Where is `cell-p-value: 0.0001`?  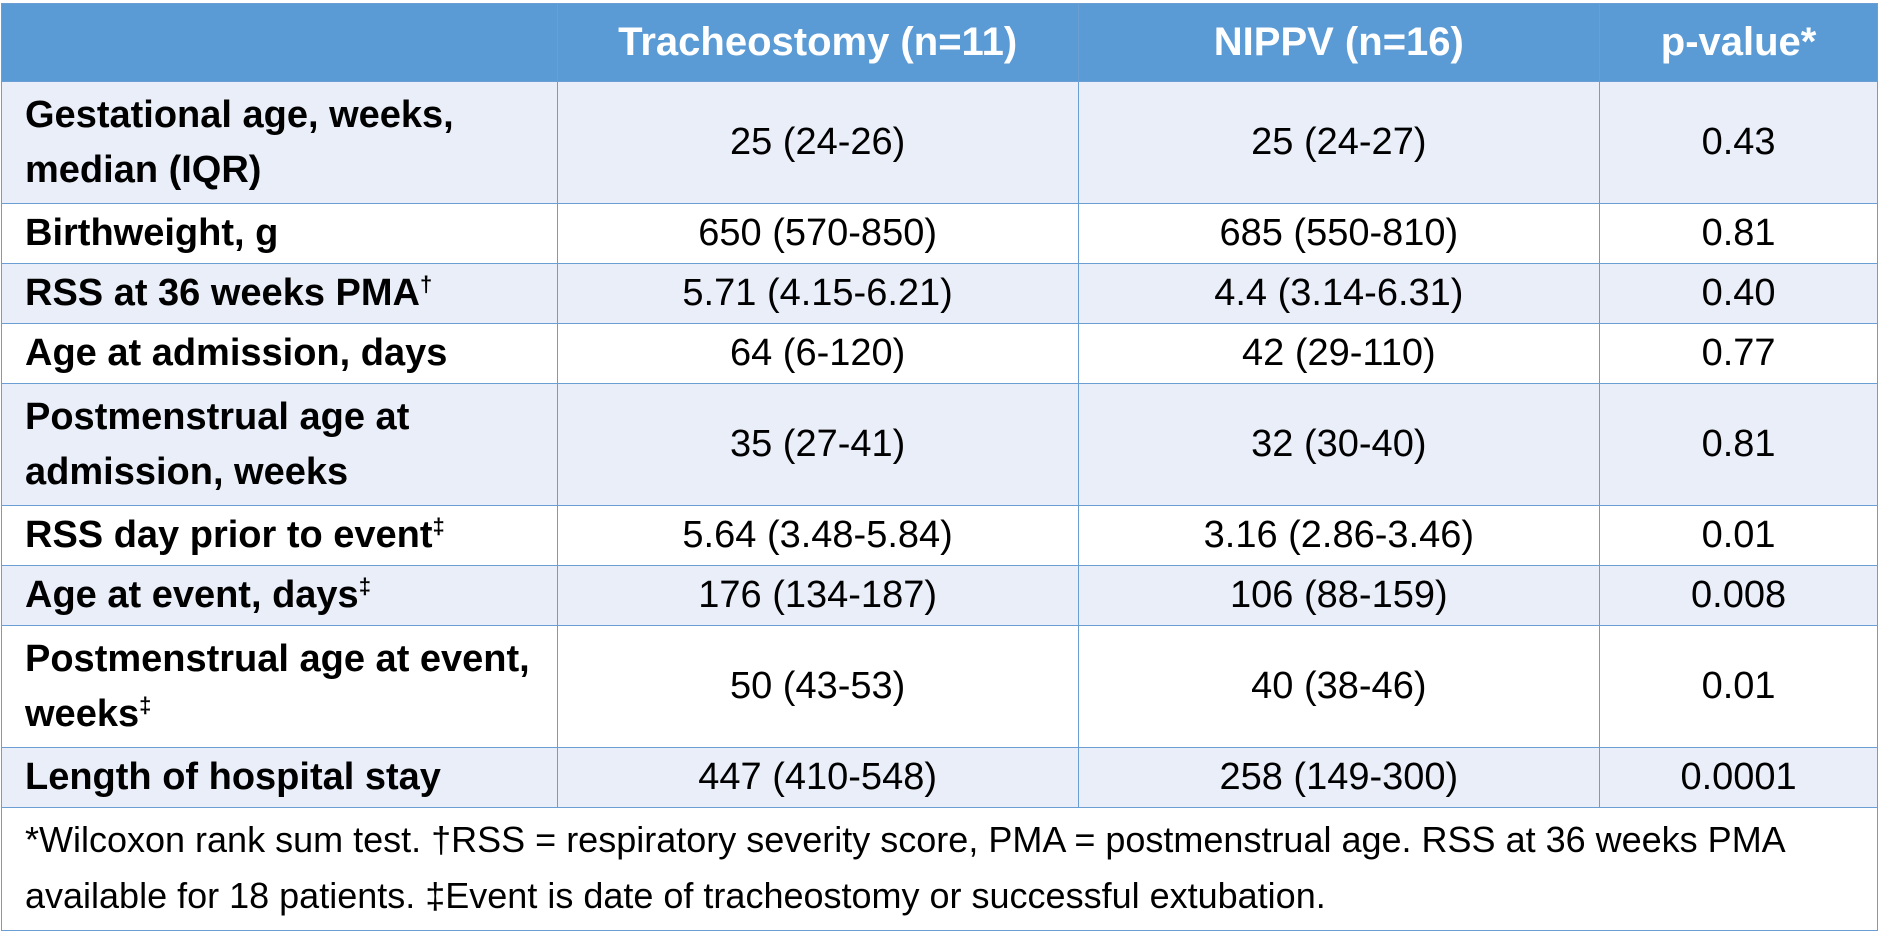 cell-p-value: 0.0001 is located at coordinates (1738, 777).